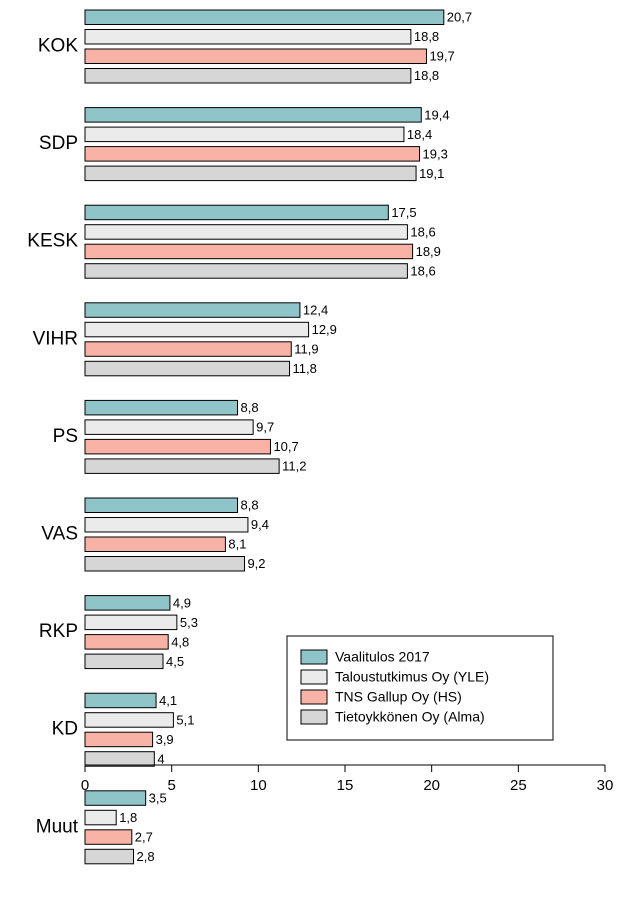  What do you see at coordinates (403, 212) in the screenshot?
I see `value-label: 17,5` at bounding box center [403, 212].